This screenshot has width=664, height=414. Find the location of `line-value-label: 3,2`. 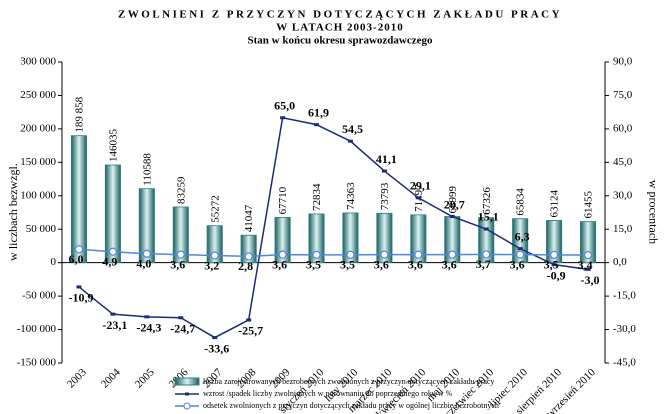

line-value-label: 3,2 is located at coordinates (211, 265).